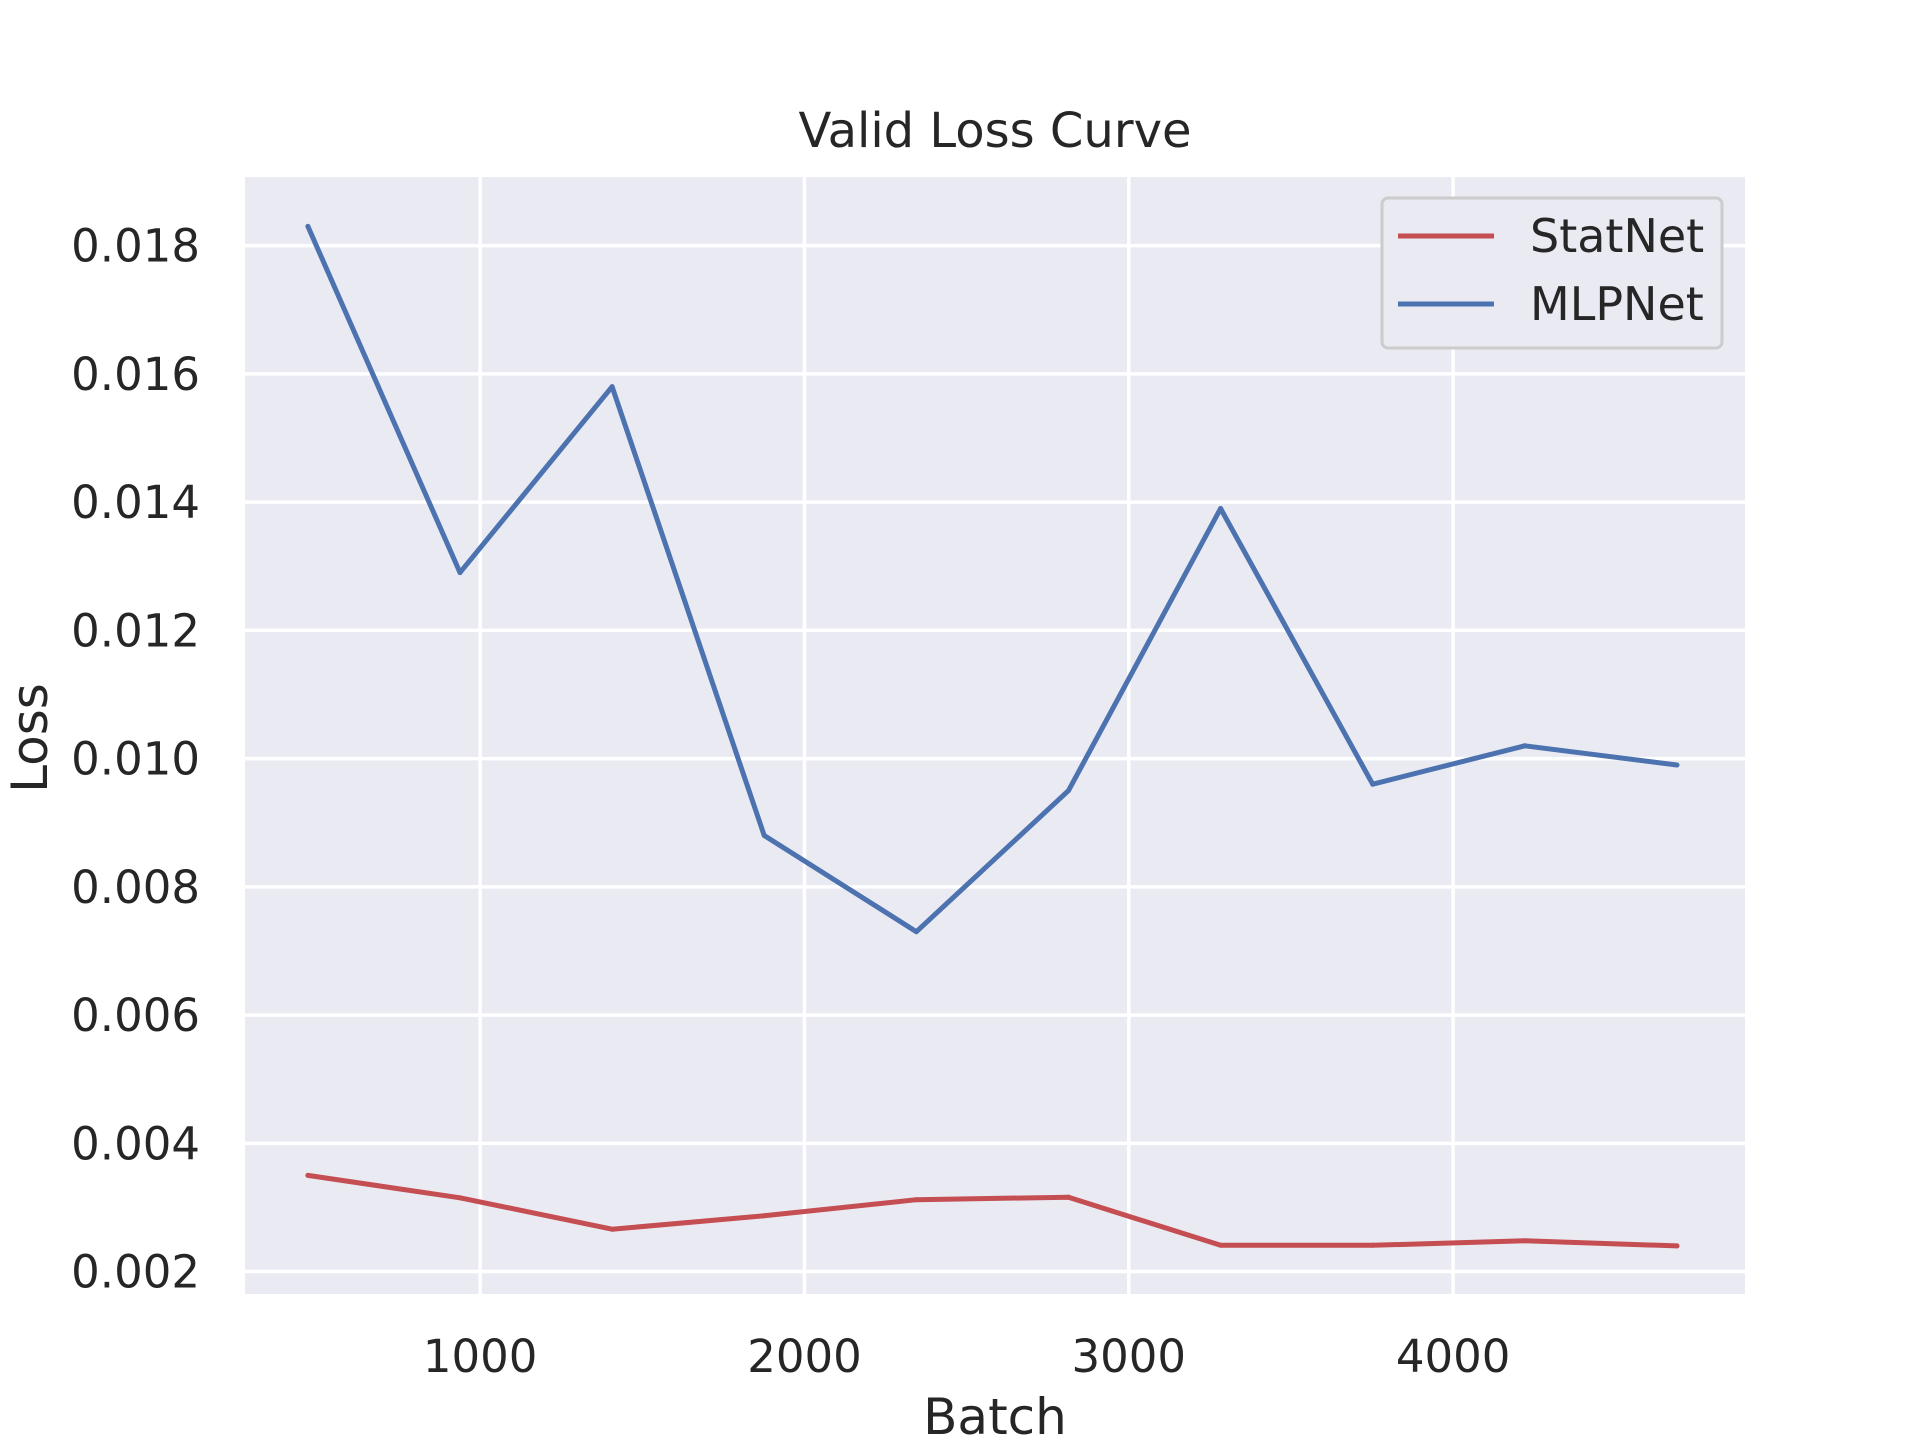 The width and height of the screenshot is (1920, 1440). I want to click on chart-title: Valid Loss Curve, so click(994, 131).